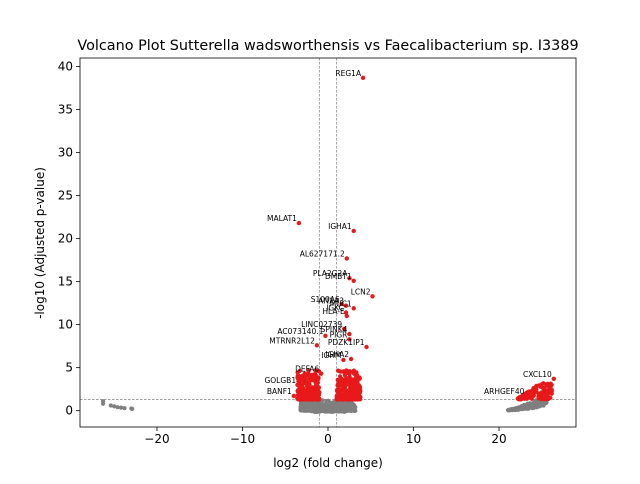 This screenshot has width=640, height=484. I want to click on gene-label: ARHGEF40, so click(504, 391).